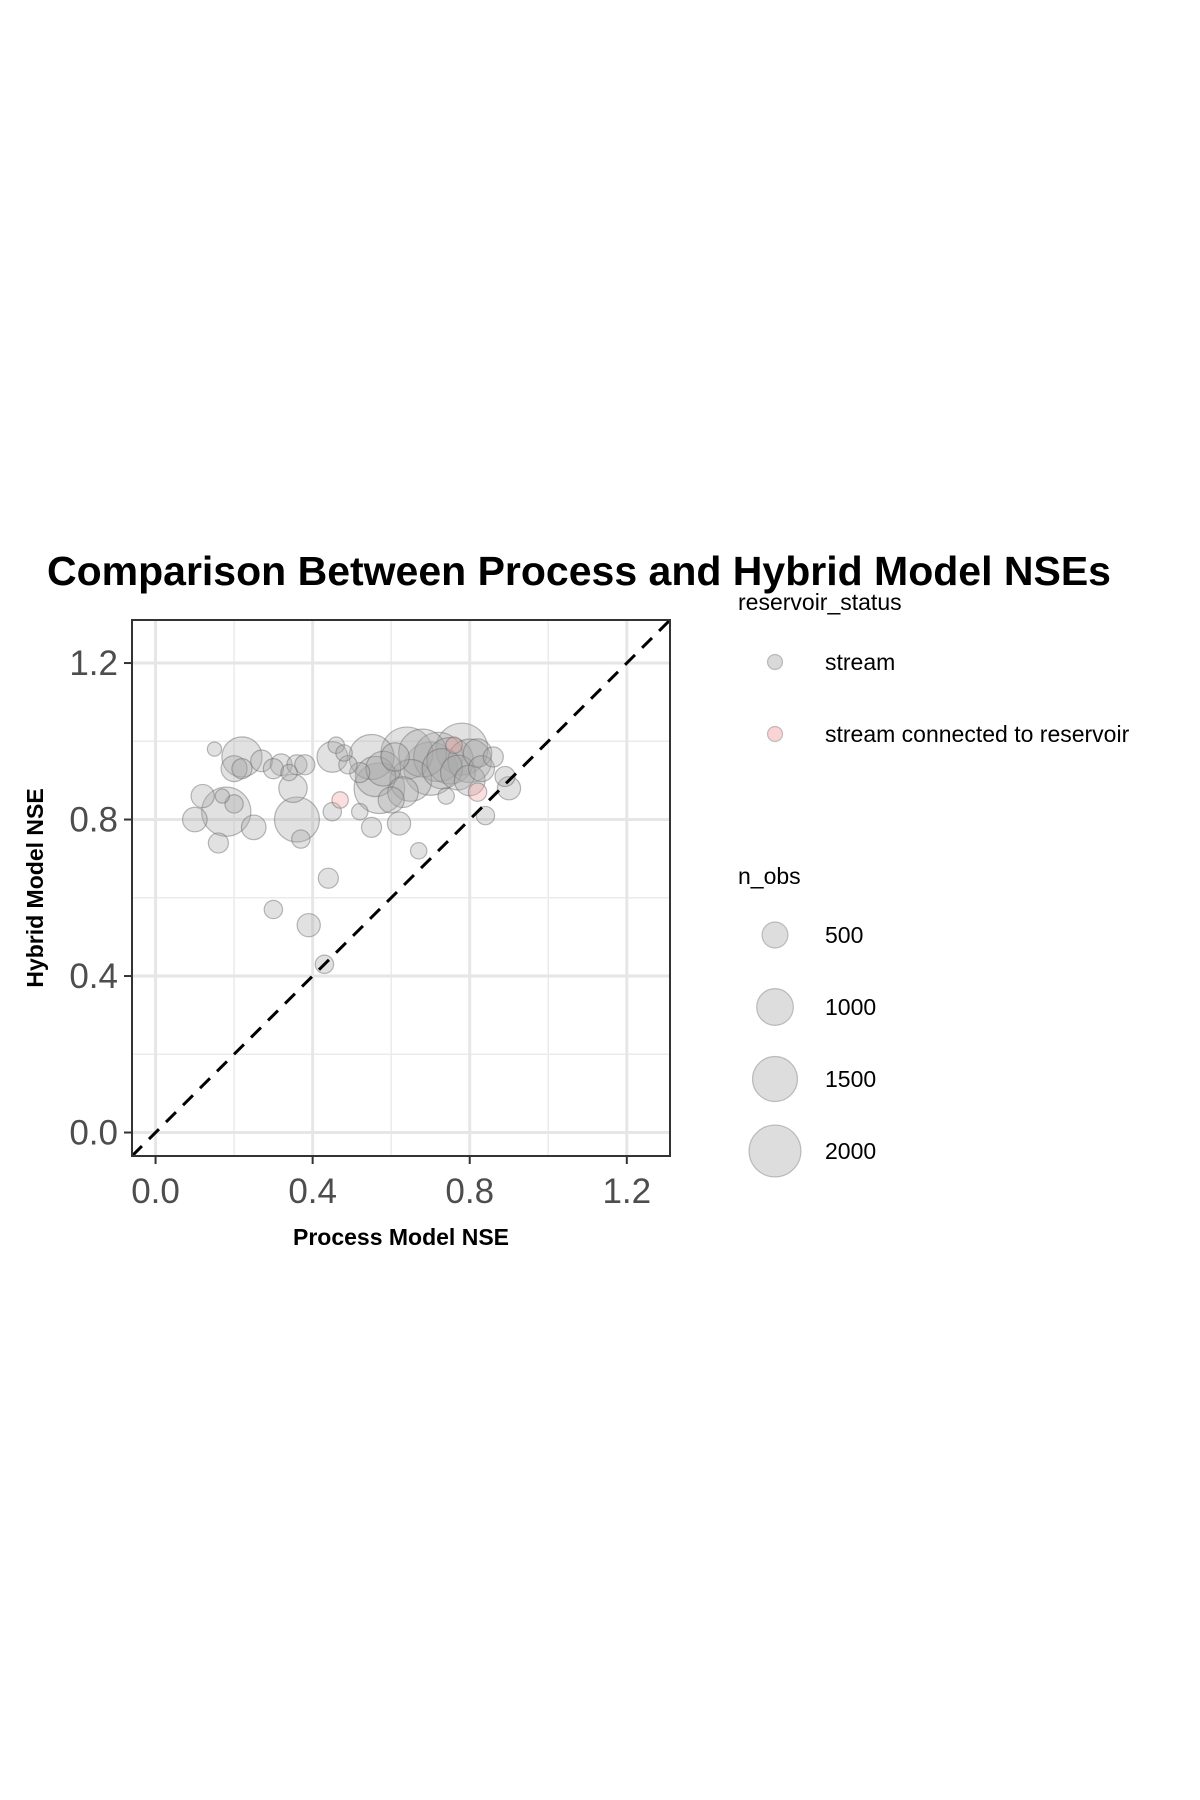  What do you see at coordinates (469, 1191) in the screenshot?
I see `x-tick-label: 0.8` at bounding box center [469, 1191].